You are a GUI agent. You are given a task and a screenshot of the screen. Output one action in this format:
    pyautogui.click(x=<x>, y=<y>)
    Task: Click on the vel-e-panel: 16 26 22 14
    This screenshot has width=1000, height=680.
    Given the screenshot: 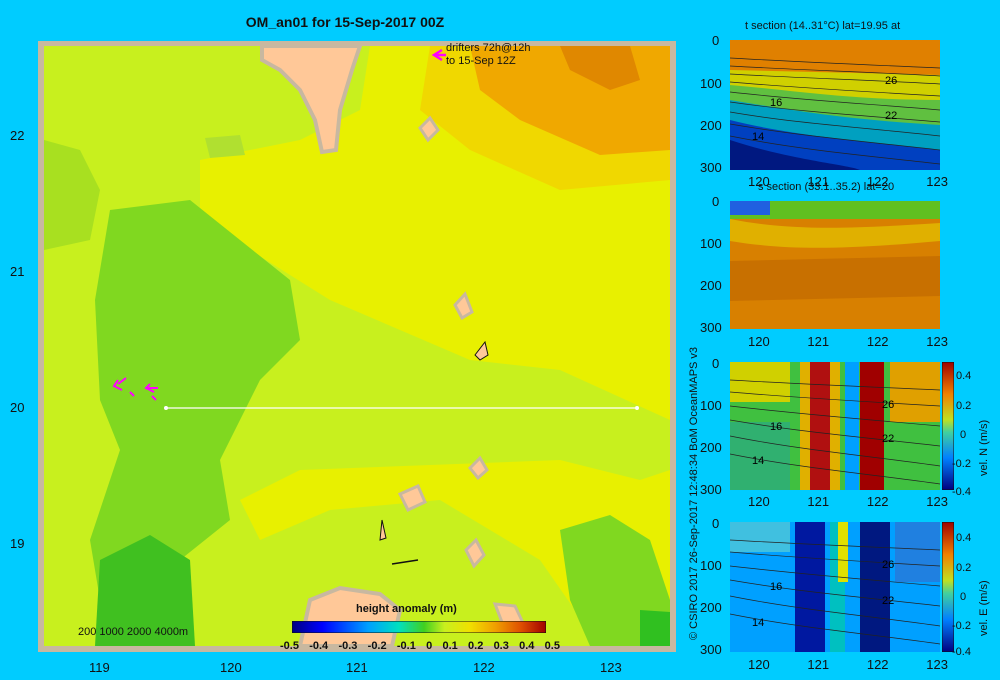 What is the action you would take?
    pyautogui.click(x=835, y=587)
    